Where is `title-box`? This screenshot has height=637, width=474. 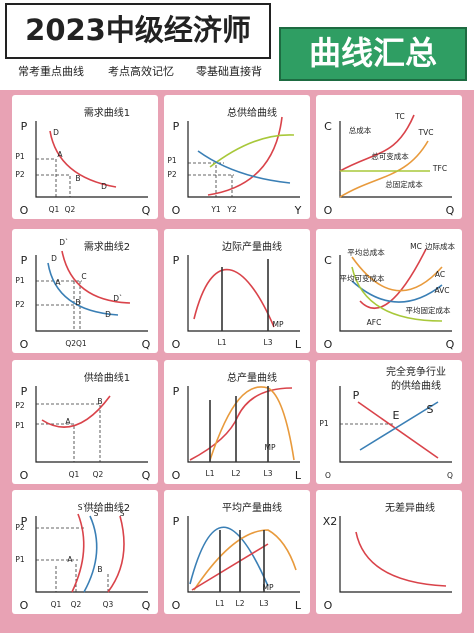
title-box is located at coordinates (138, 31).